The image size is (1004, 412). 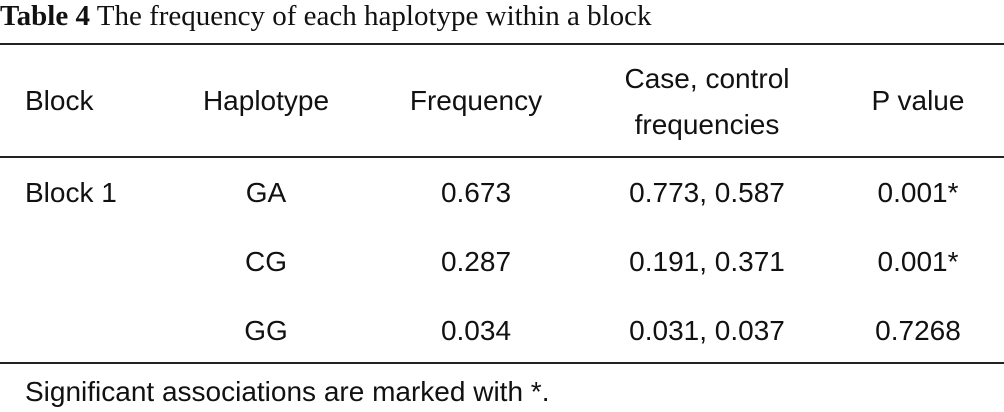 What do you see at coordinates (59, 100) in the screenshot?
I see `column-header: Block` at bounding box center [59, 100].